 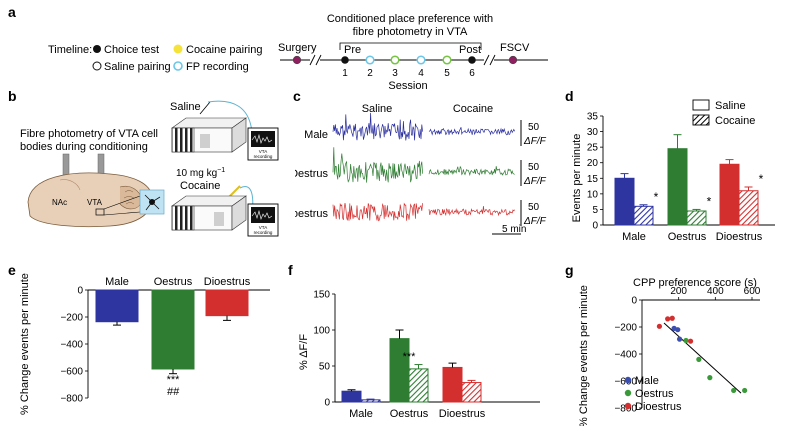 What do you see at coordinates (418, 385) in the screenshot?
I see `f-bar-oestrus-cocaine` at bounding box center [418, 385].